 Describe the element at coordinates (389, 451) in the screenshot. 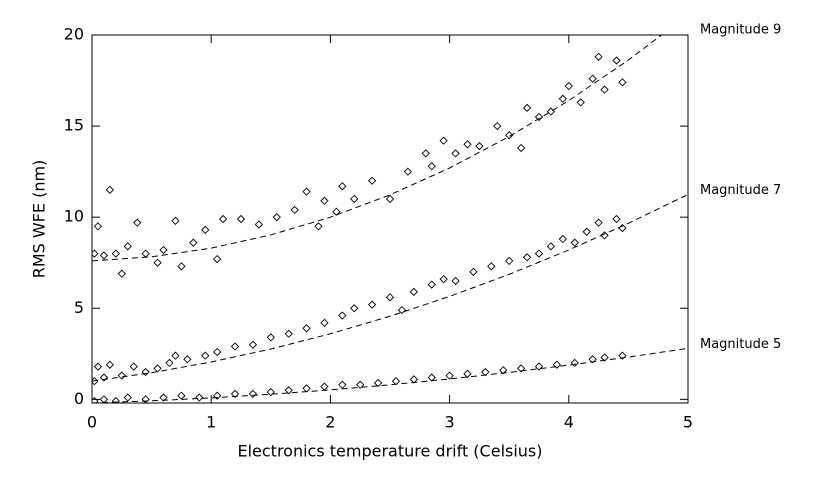

I see `x-axis-label: Electronics temperature drift (Celsius)` at that location.